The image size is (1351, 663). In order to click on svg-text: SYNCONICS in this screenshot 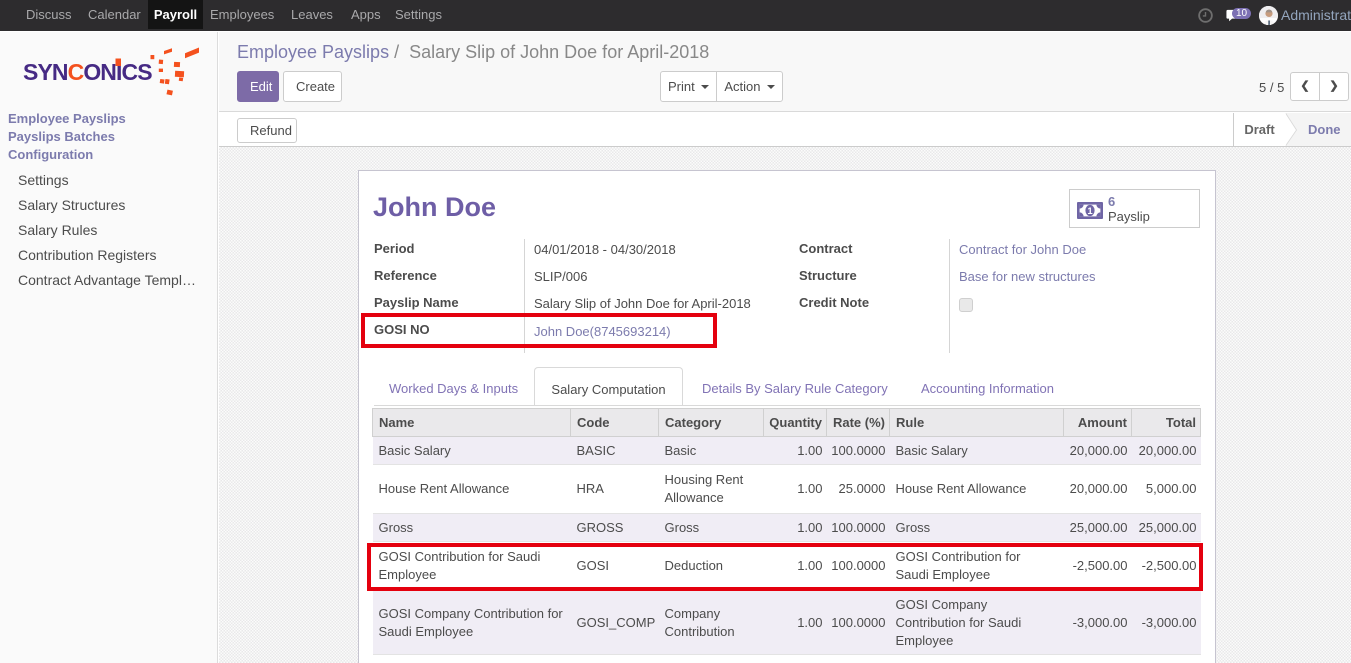, I will do `click(87, 72)`.